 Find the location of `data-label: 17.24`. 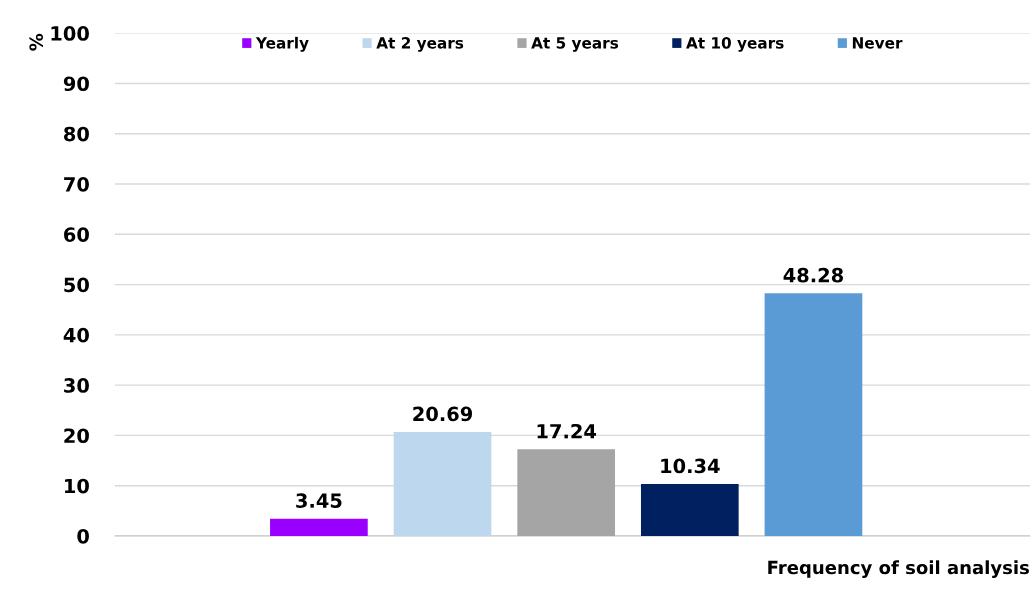

data-label: 17.24 is located at coordinates (567, 431).